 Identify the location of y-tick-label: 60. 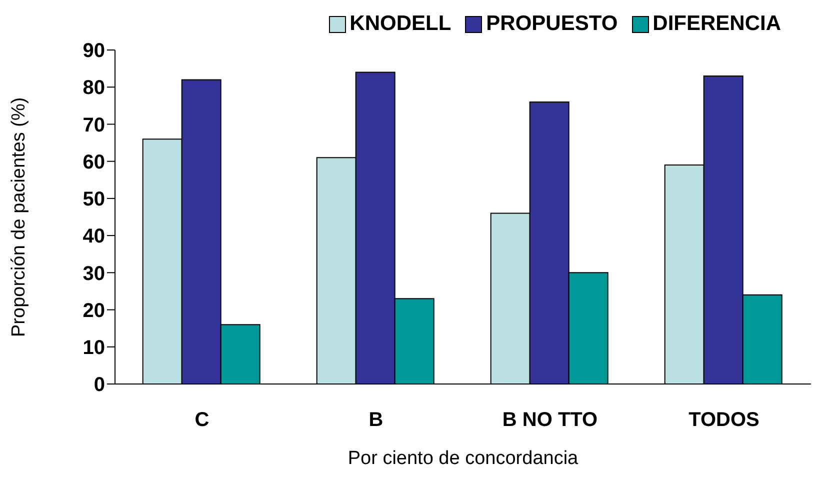
(93, 162).